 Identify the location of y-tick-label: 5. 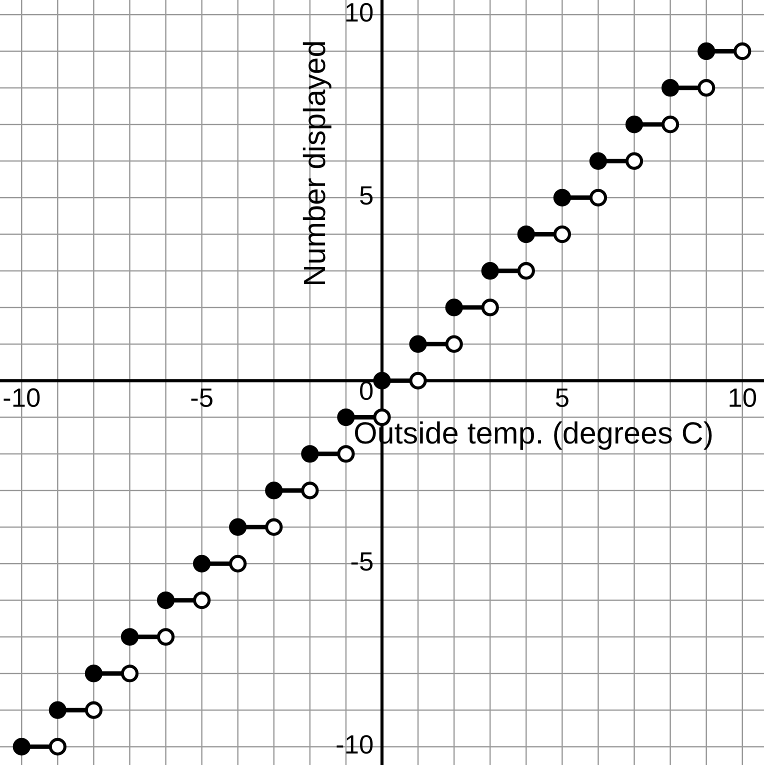
(366, 195).